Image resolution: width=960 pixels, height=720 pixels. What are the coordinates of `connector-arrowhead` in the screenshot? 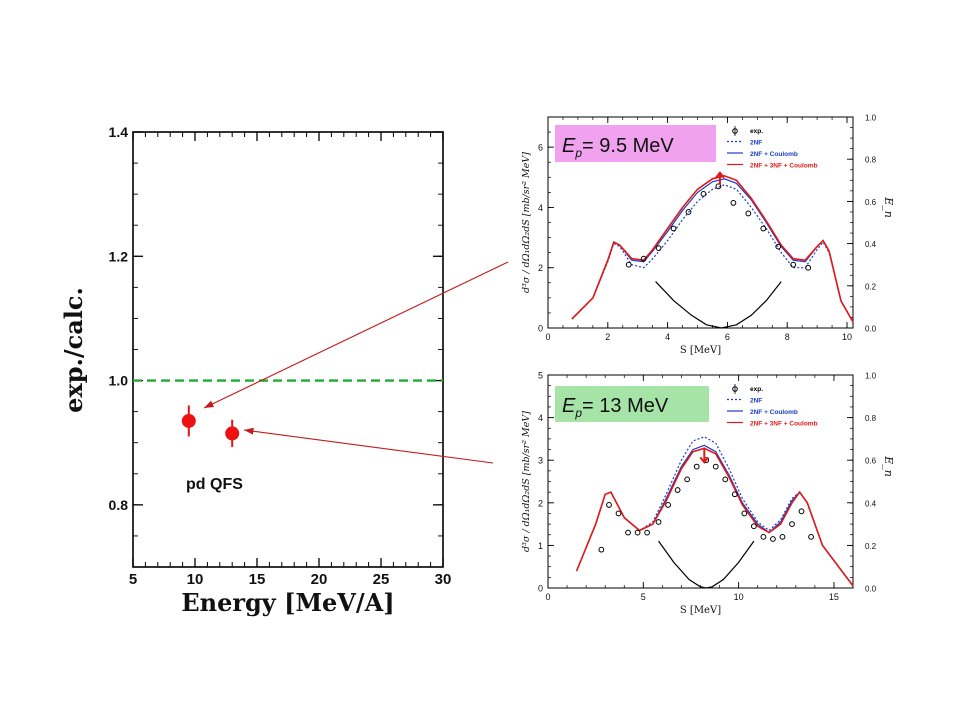 It's located at (209, 404).